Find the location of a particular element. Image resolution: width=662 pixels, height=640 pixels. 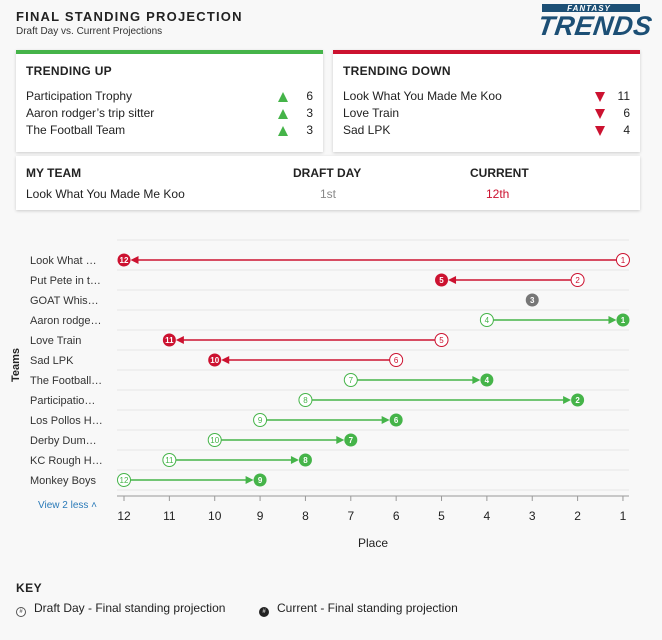

x-tick-label: 12 is located at coordinates (124, 516).